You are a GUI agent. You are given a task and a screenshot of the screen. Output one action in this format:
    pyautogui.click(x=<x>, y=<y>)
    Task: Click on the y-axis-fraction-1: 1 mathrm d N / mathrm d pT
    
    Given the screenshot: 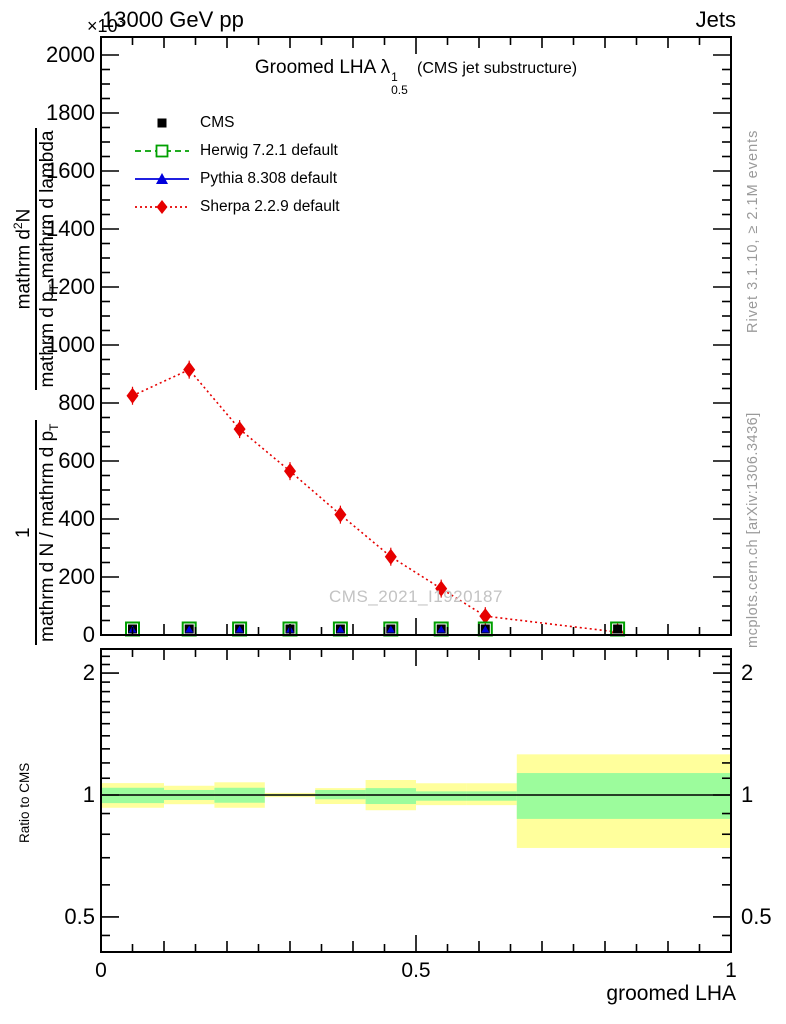 What is the action you would take?
    pyautogui.click(x=37, y=532)
    